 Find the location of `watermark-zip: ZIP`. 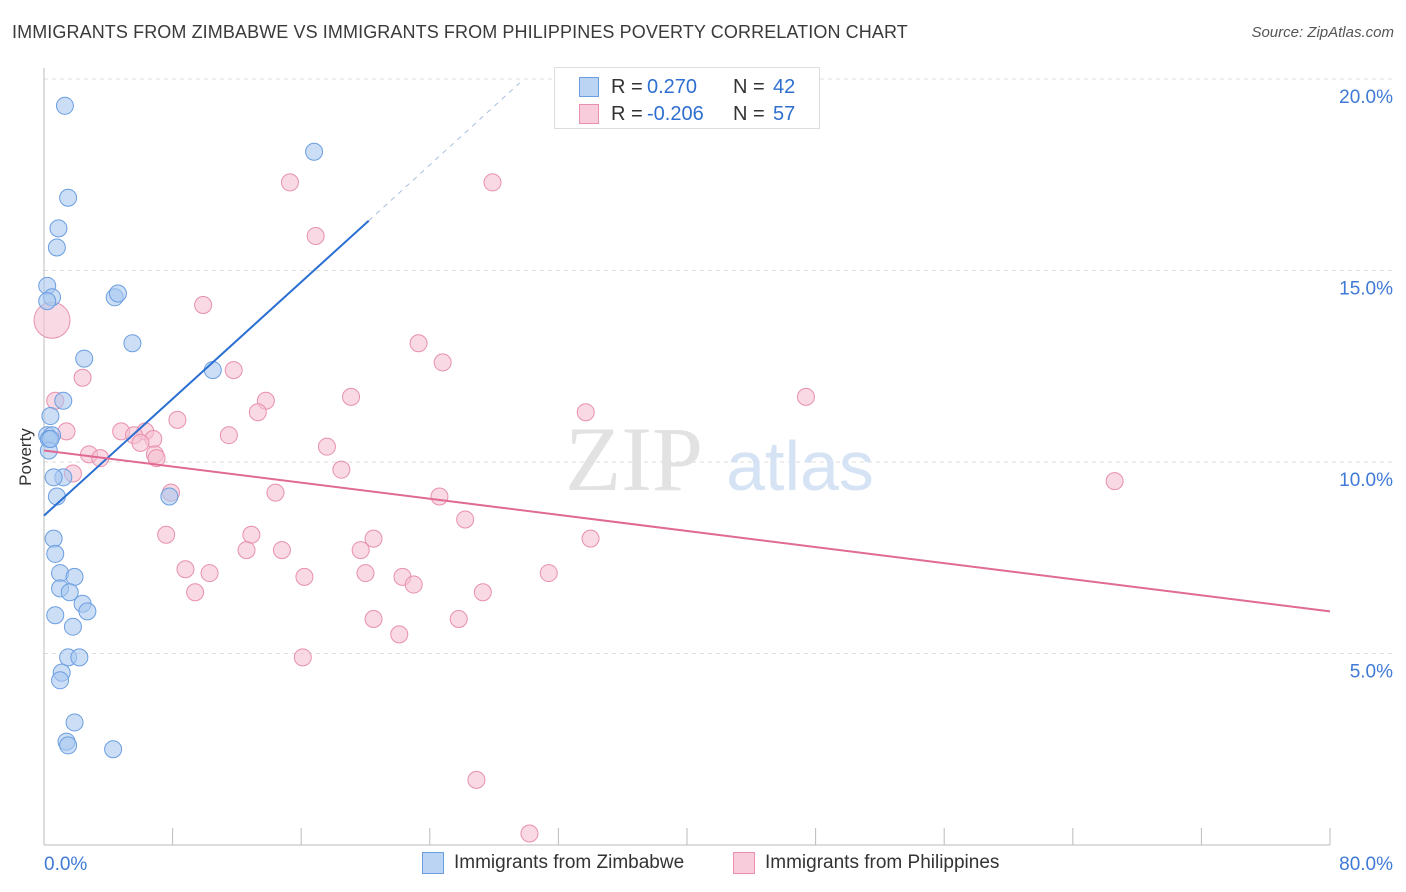

watermark-zip: ZIP is located at coordinates (634, 459).